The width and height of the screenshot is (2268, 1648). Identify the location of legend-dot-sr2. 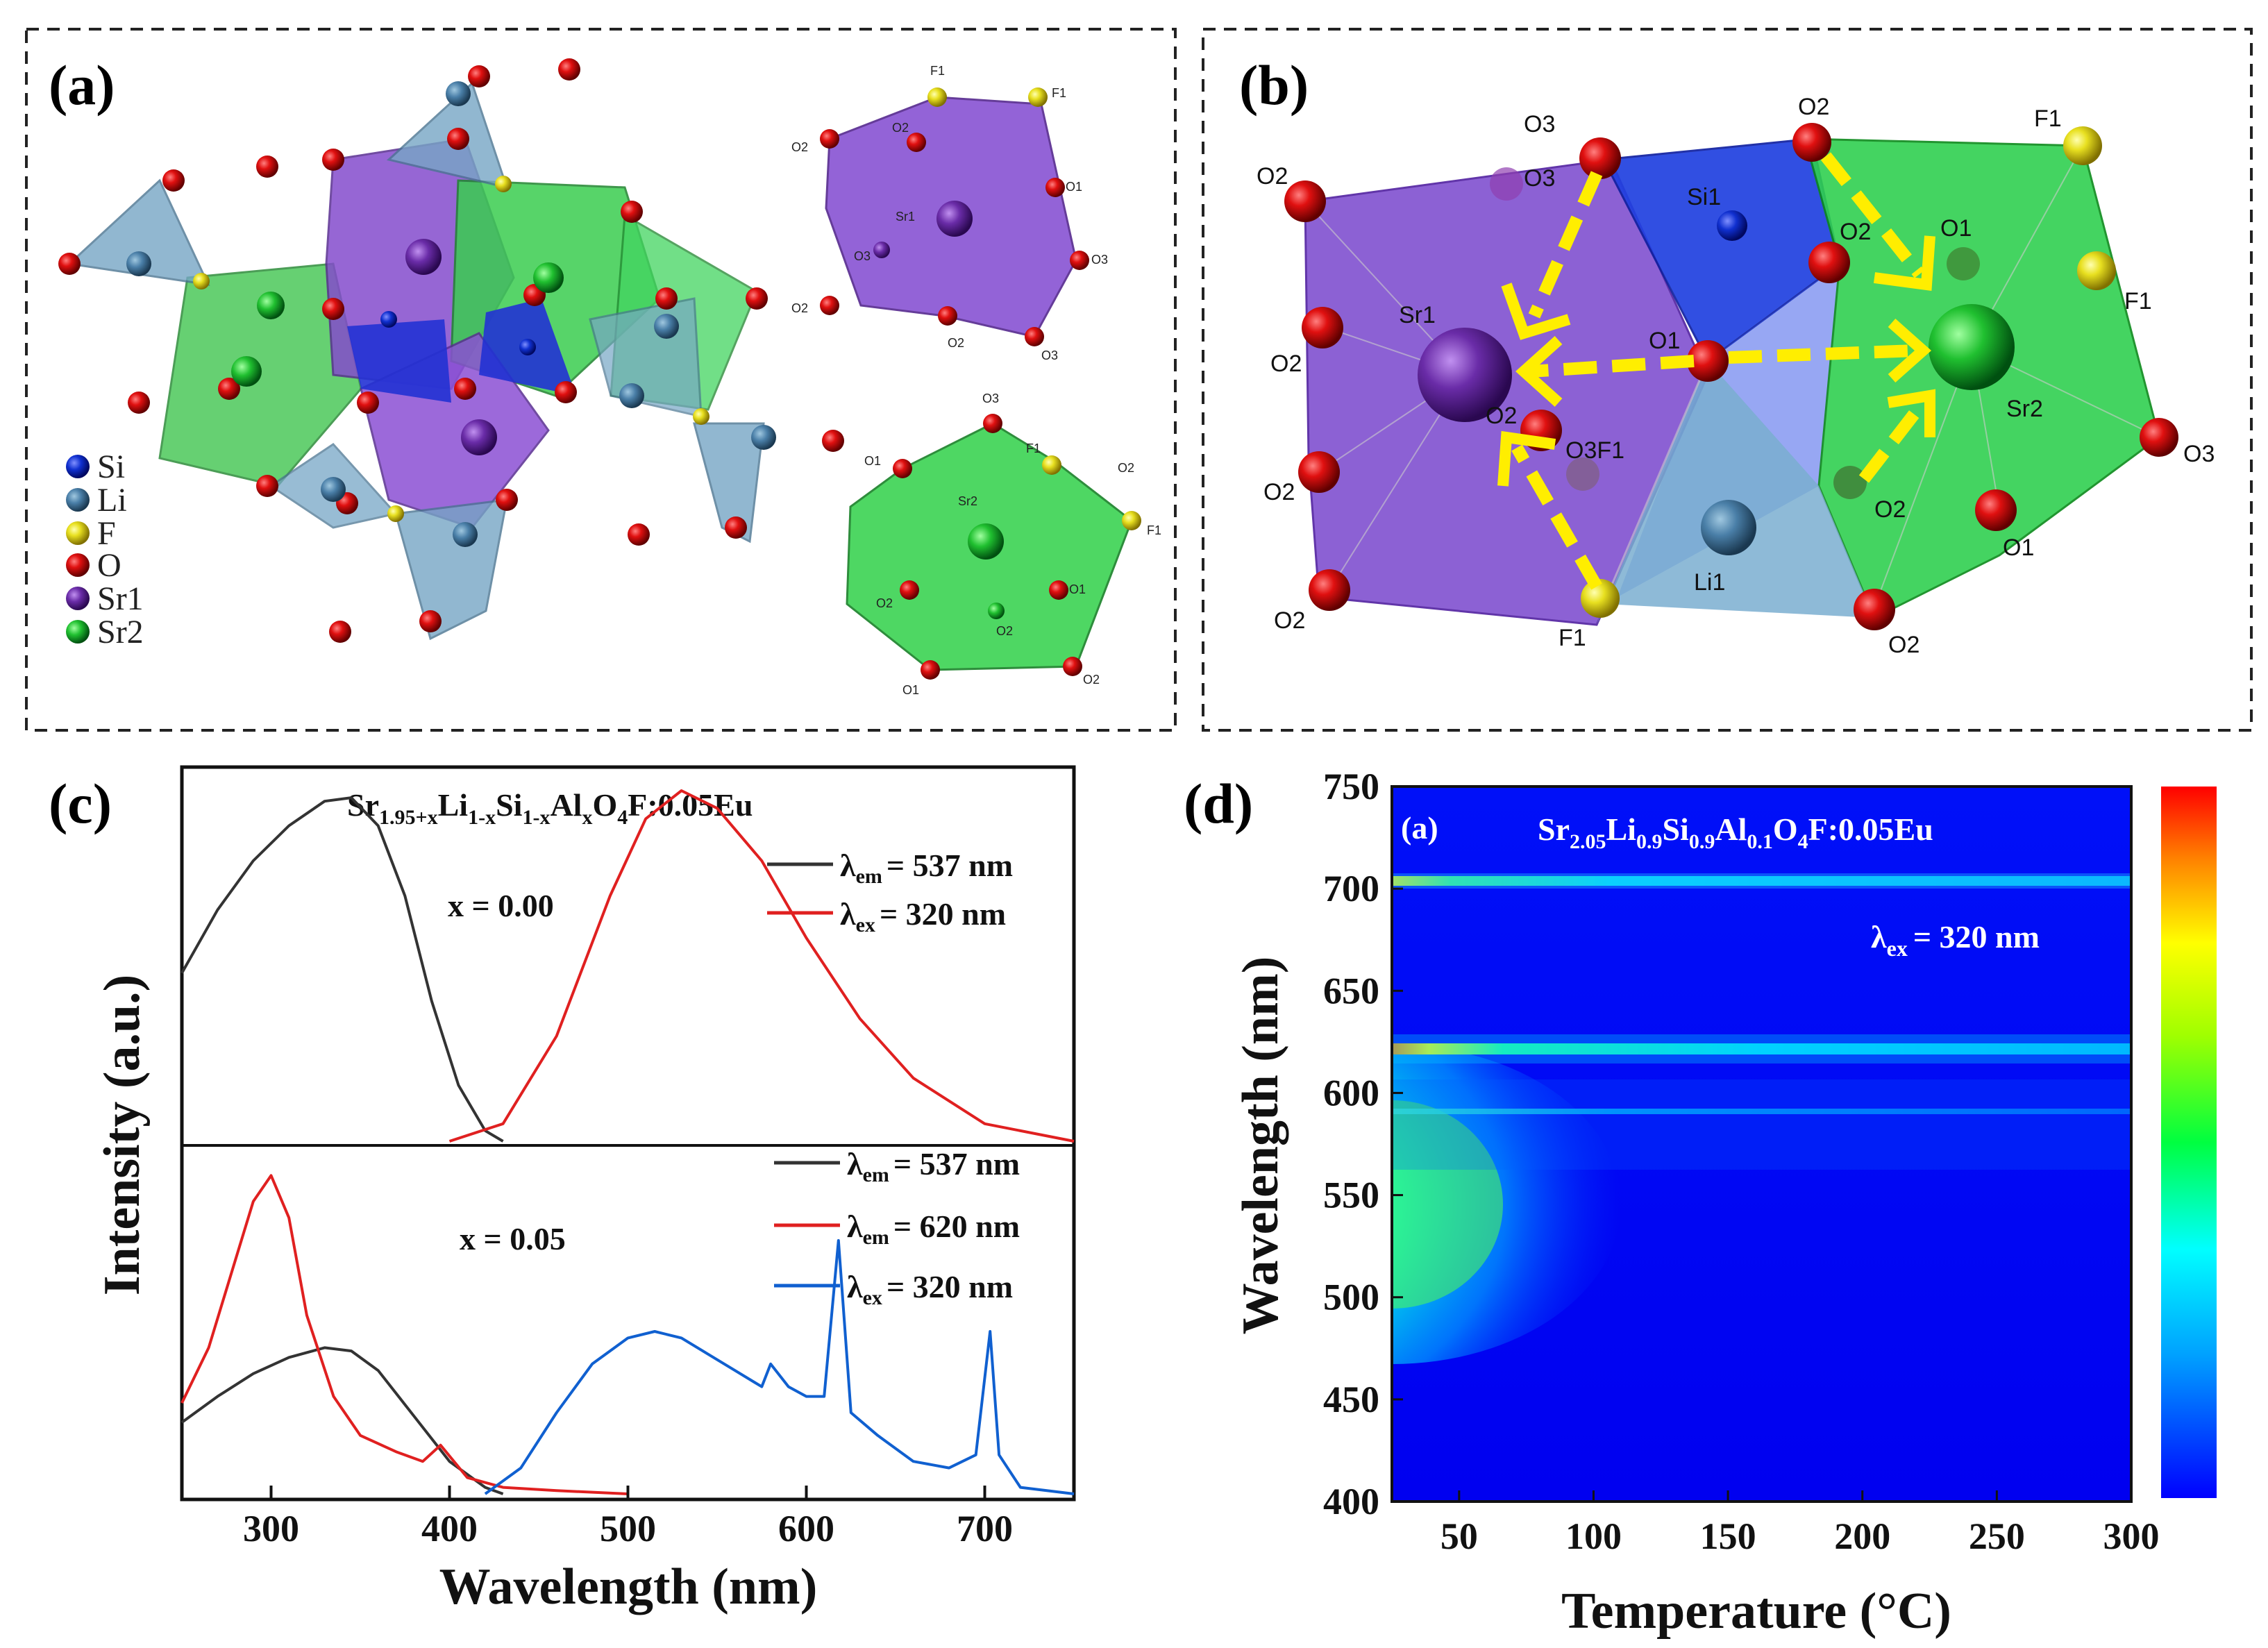
(78, 632).